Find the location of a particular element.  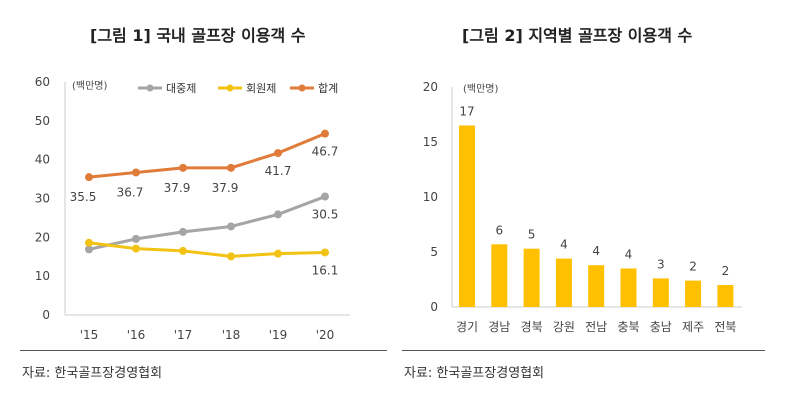

x-tick-label: 강원 is located at coordinates (564, 327).